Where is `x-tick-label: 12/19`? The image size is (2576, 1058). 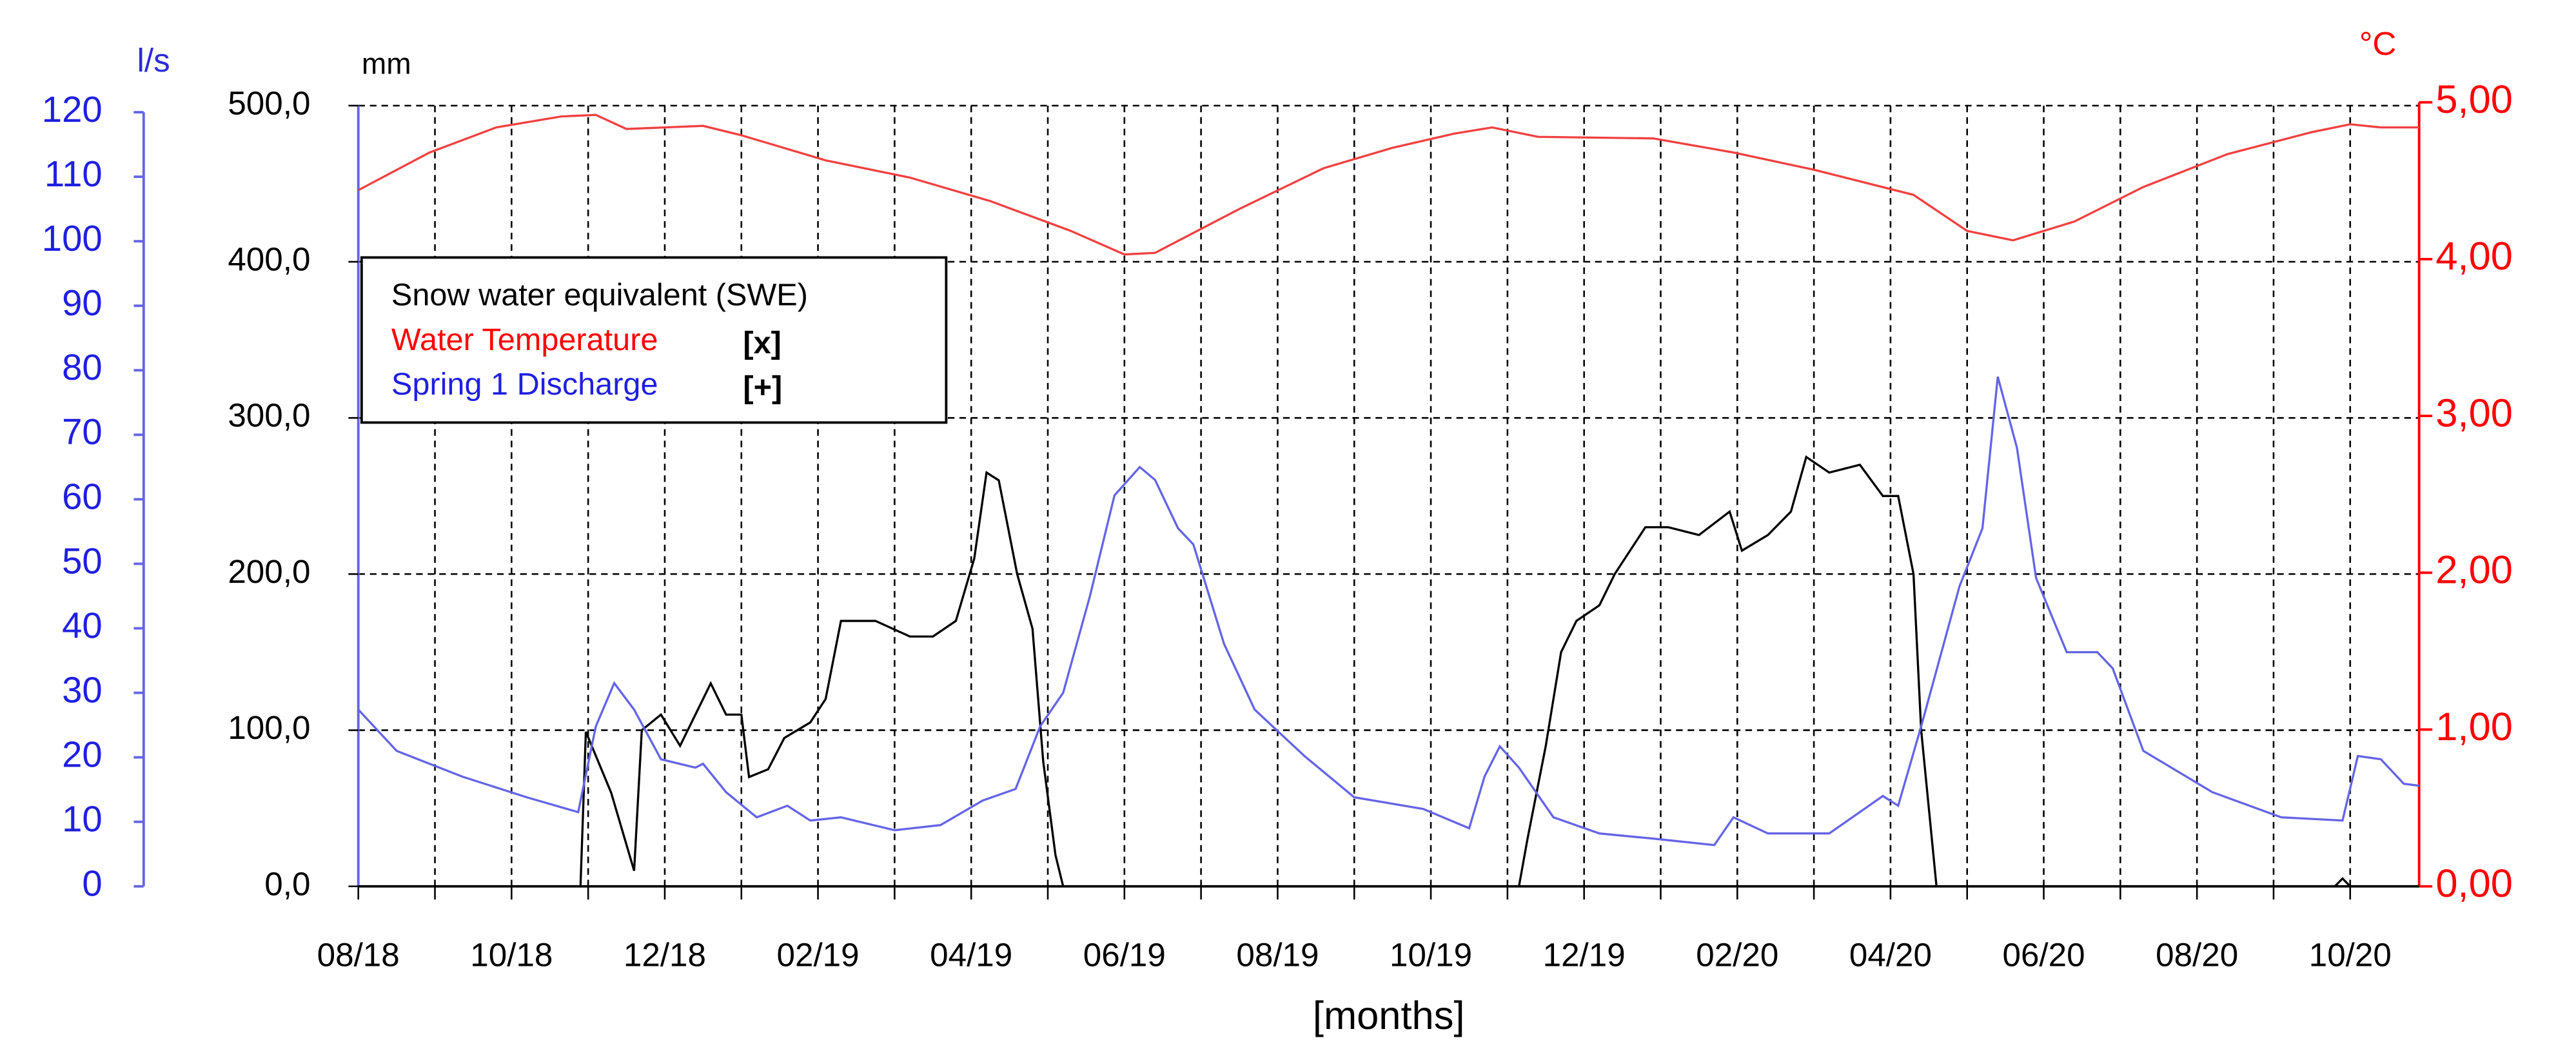
x-tick-label: 12/19 is located at coordinates (1584, 954).